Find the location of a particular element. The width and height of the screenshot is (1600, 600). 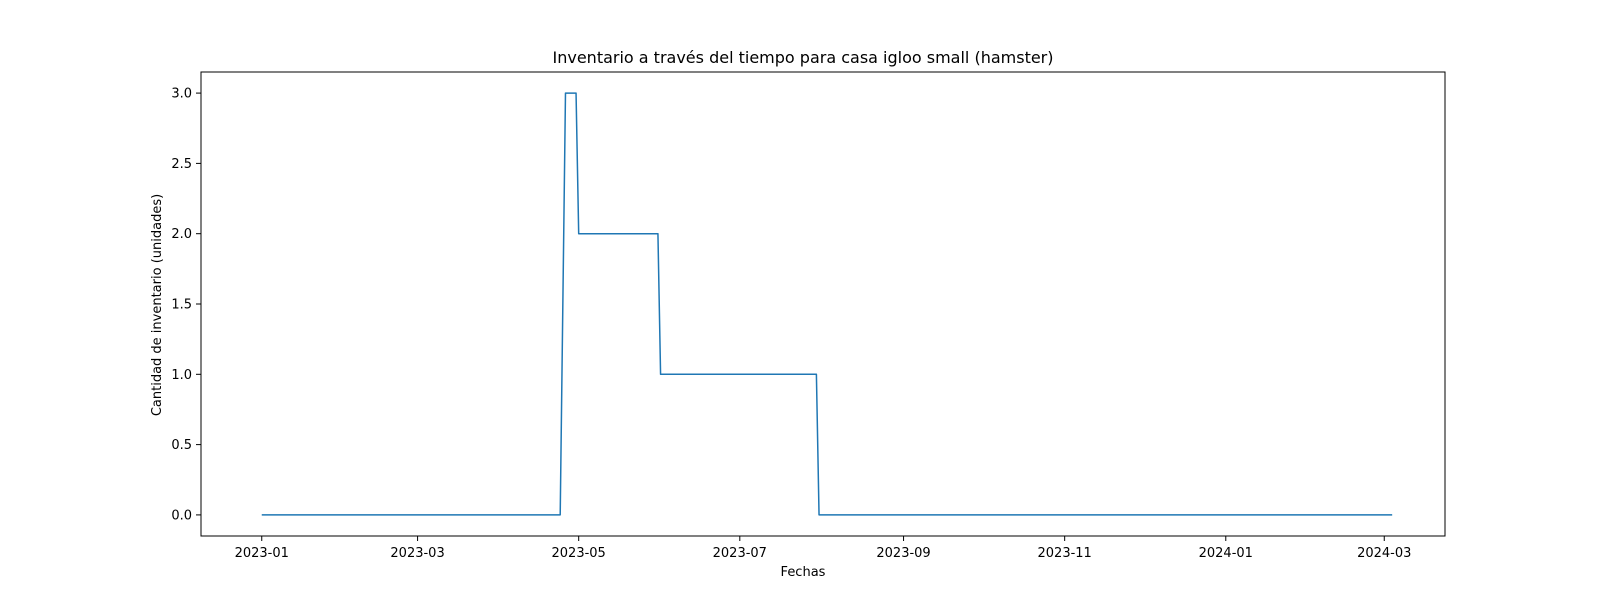

y-tick-label: 1.5 is located at coordinates (181, 305).